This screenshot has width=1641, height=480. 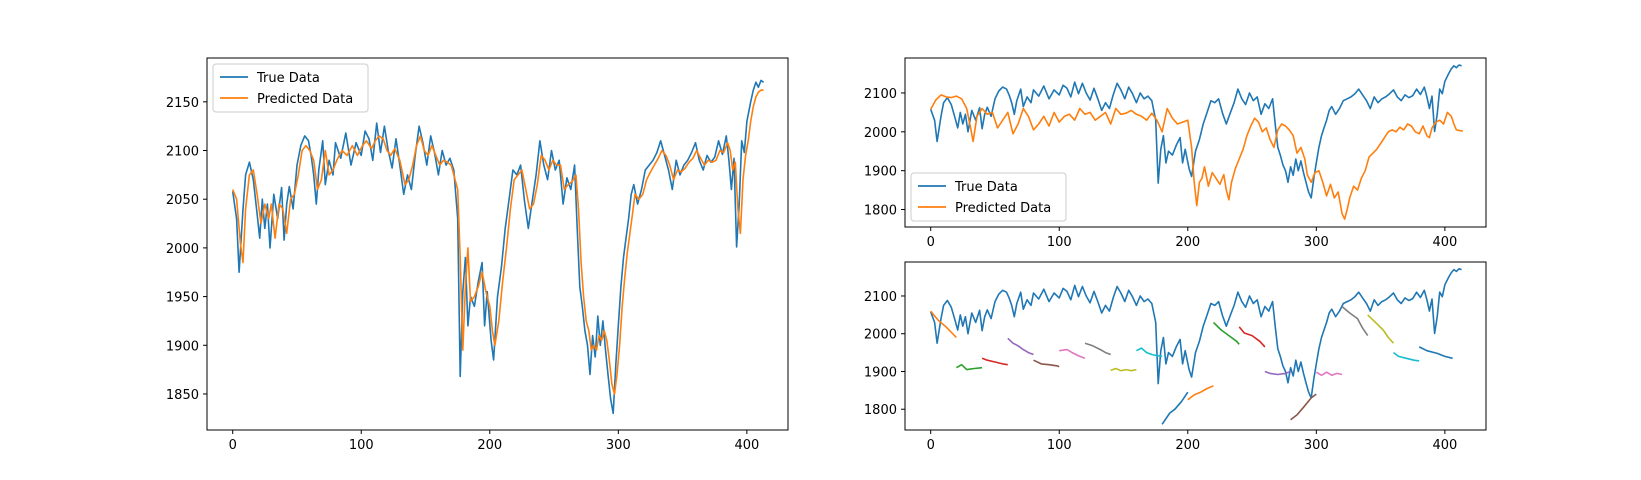 I want to click on prediction-segment-7-line, so click(x=1097, y=349).